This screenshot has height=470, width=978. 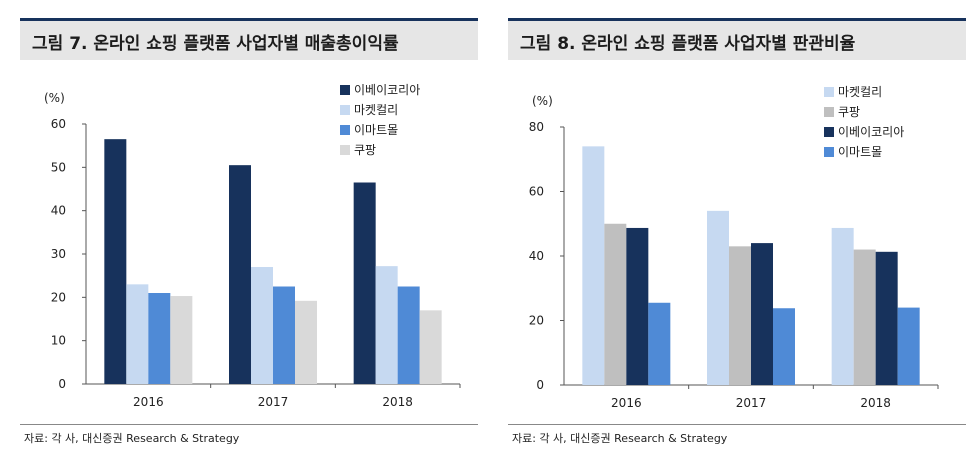 What do you see at coordinates (215, 44) in the screenshot?
I see `chart-title: 그림 7. 온라인 쇼핑 플랫폼 사업자별 매출총이익률` at bounding box center [215, 44].